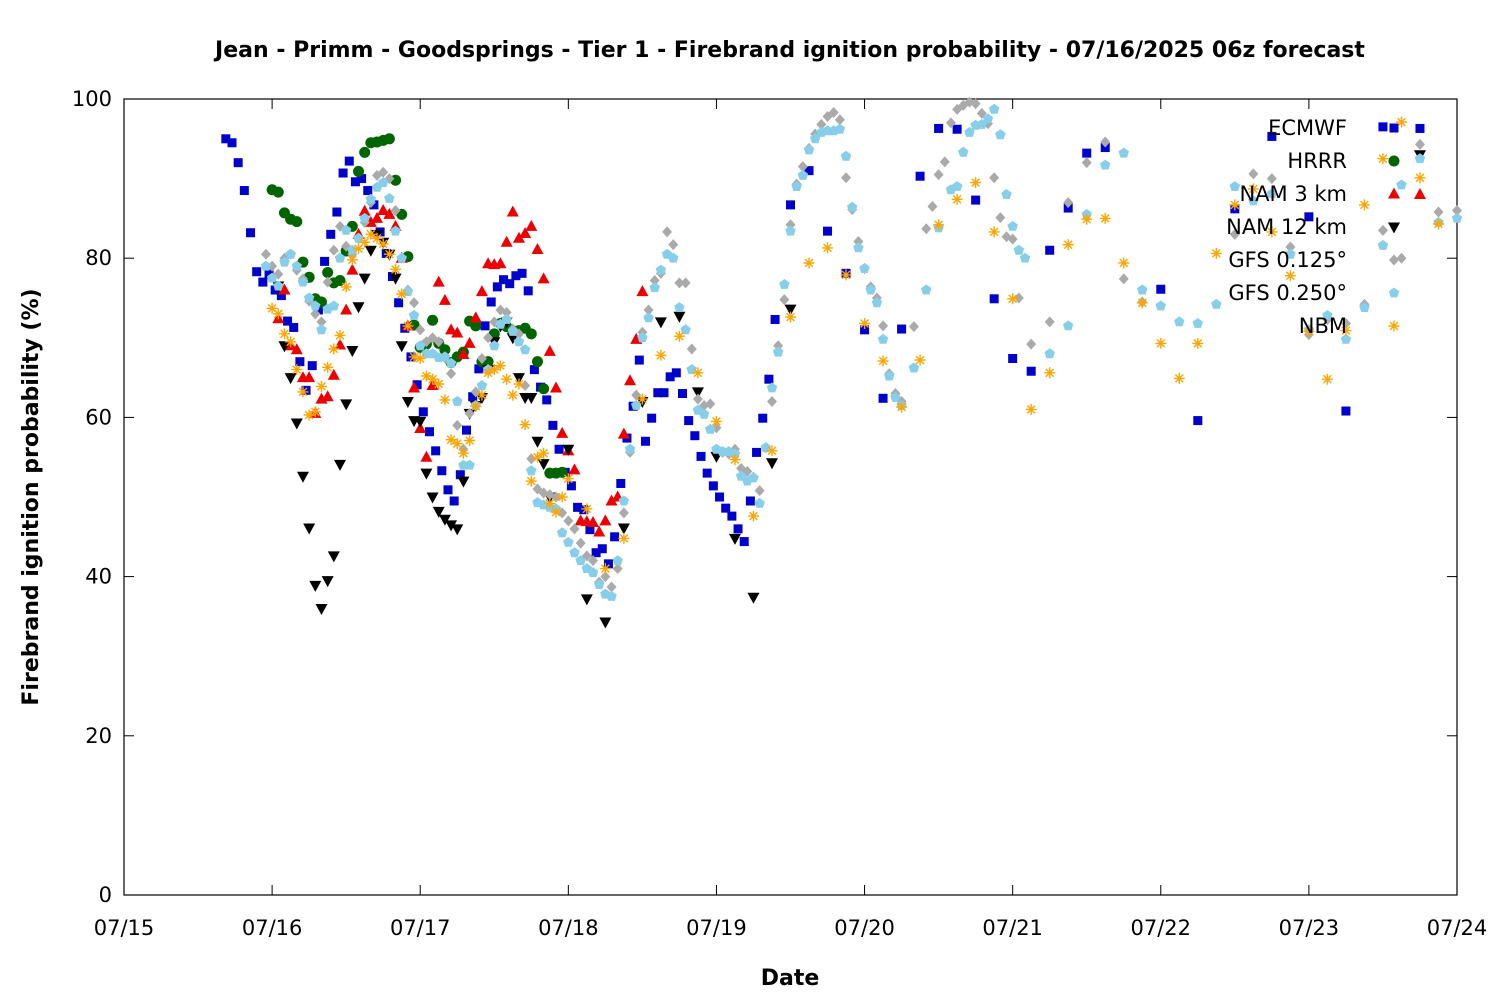 This screenshot has width=1500, height=1000. Describe the element at coordinates (98, 258) in the screenshot. I see `y-tick-label: 80` at that location.